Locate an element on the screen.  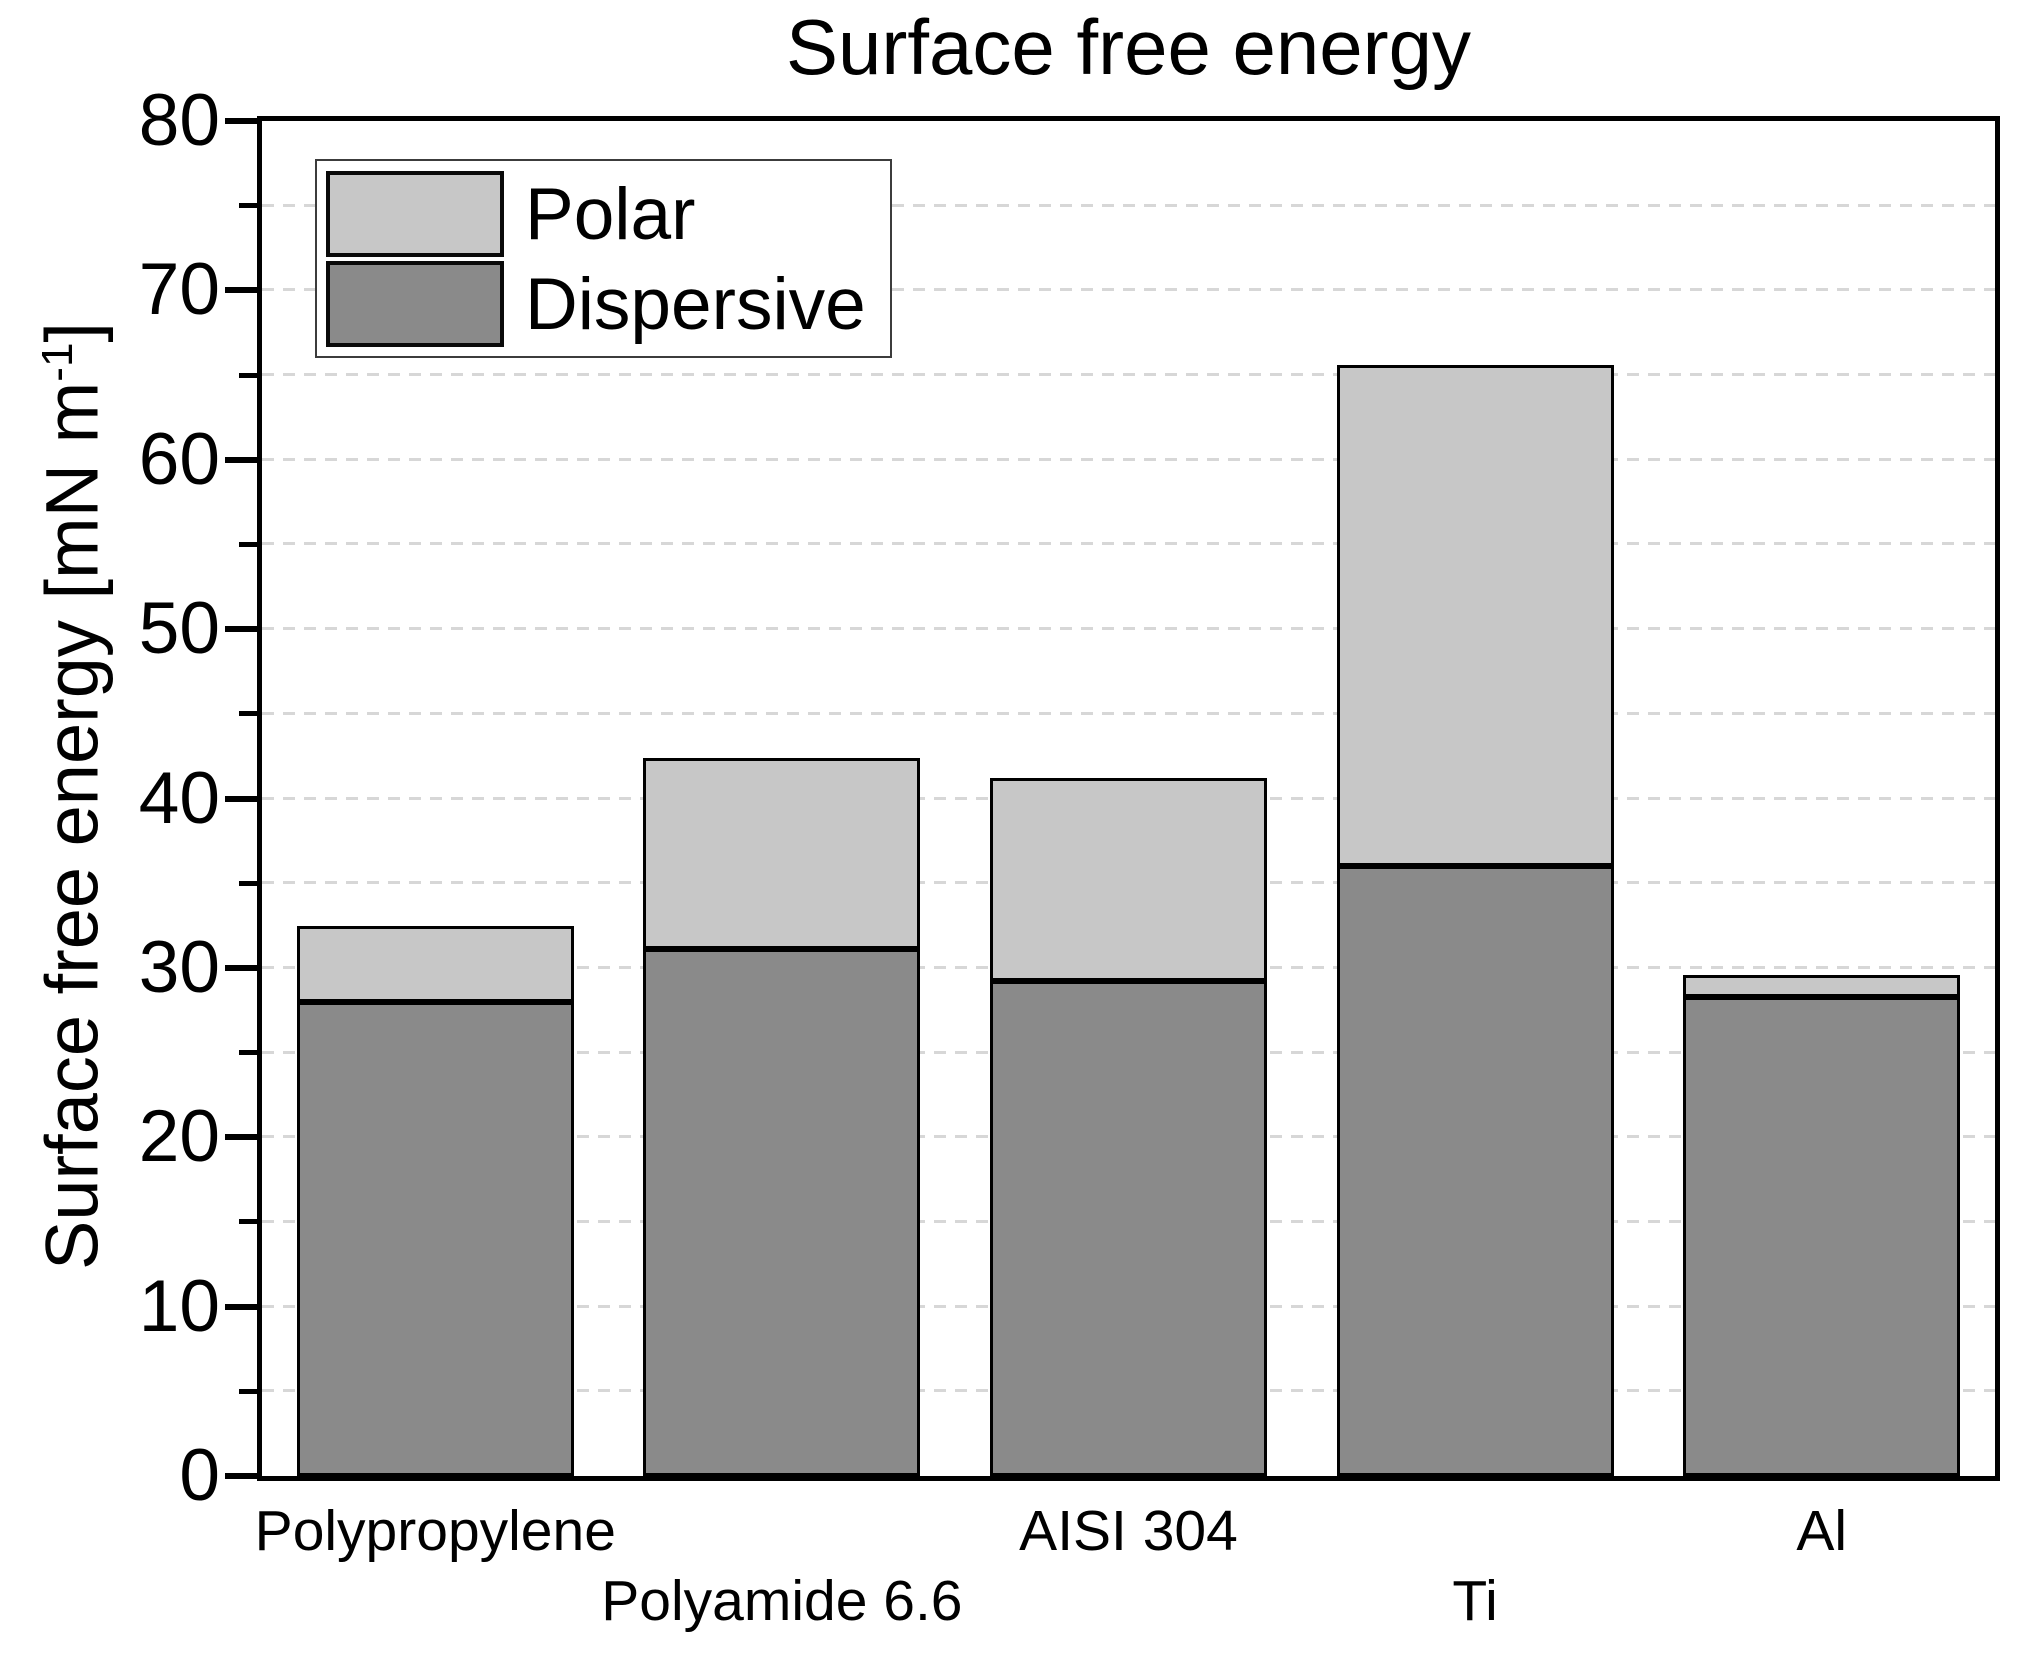
y-tick-label: 20 is located at coordinates (179, 1137).